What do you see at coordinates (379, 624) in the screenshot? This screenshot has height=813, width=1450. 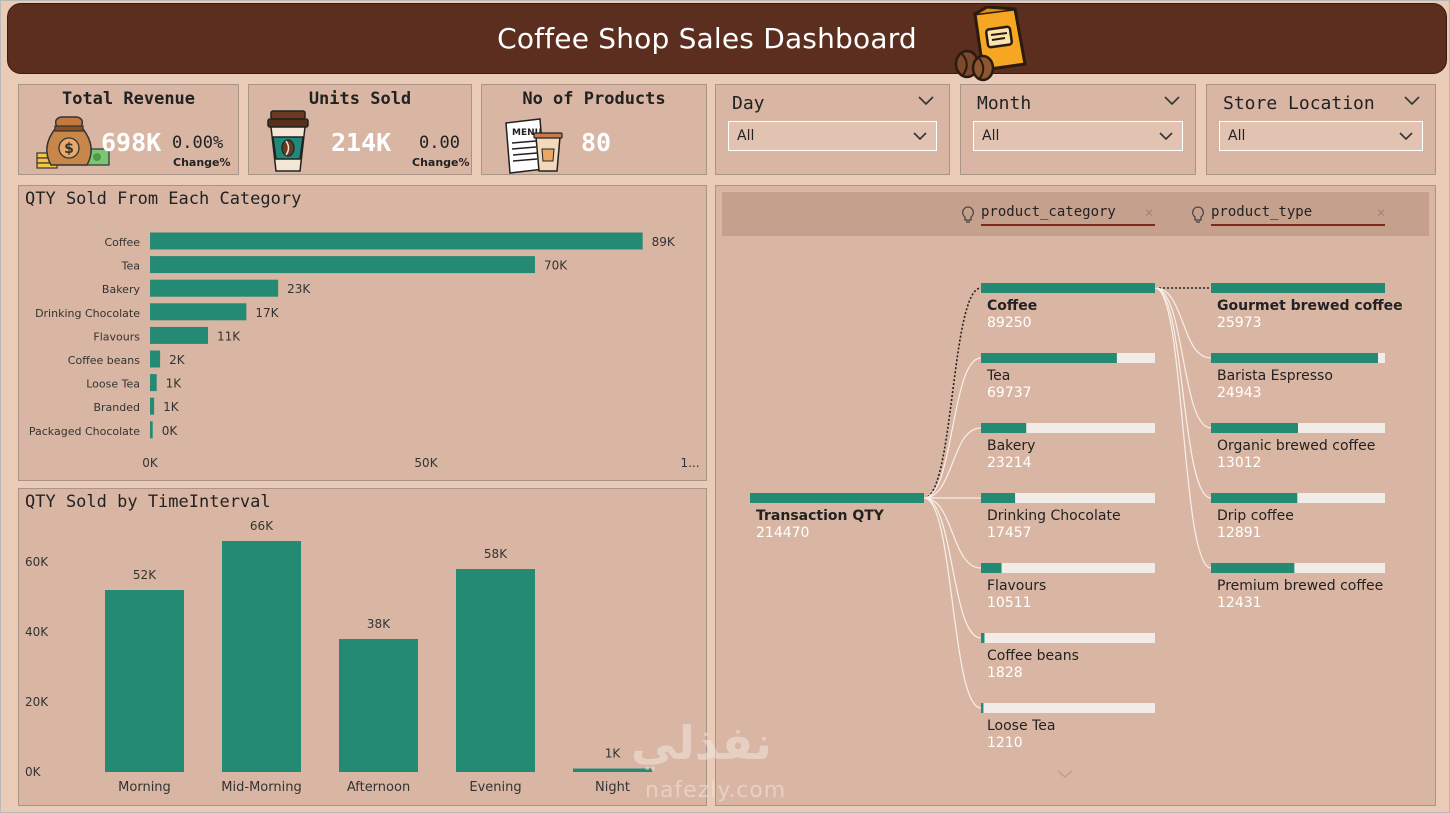 I see `data-label: 38K` at bounding box center [379, 624].